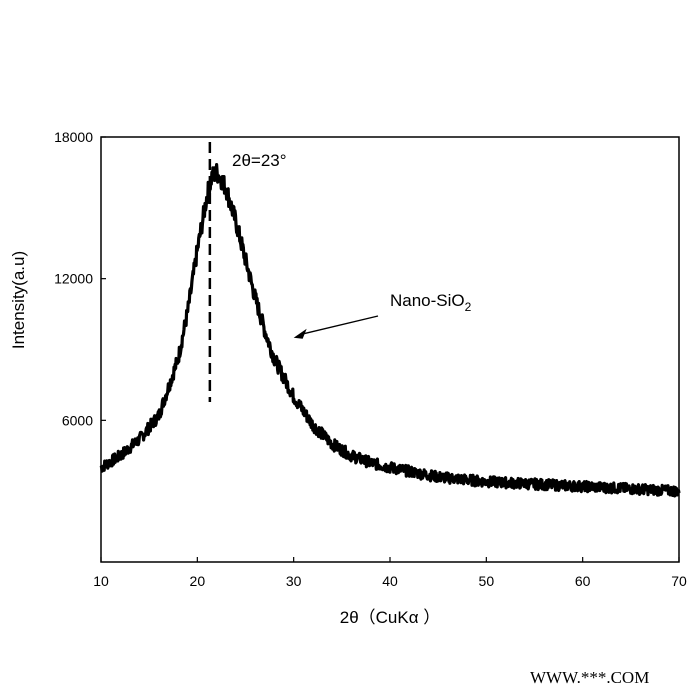 This screenshot has width=700, height=700. I want to click on peak-label: 2θ=23°, so click(259, 160).